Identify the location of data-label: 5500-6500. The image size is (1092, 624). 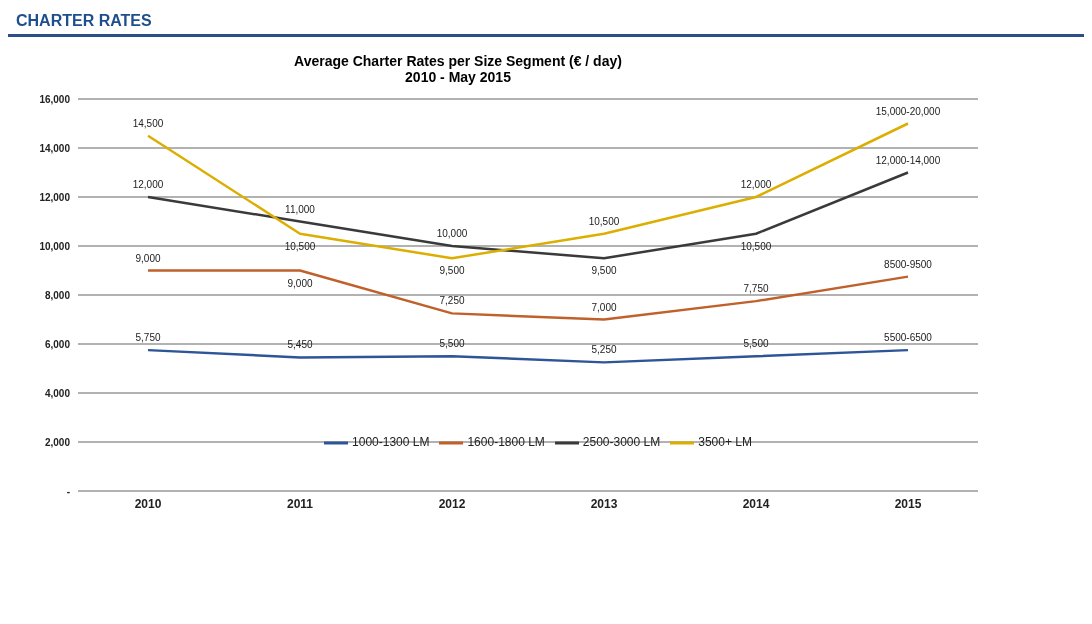
(908, 338).